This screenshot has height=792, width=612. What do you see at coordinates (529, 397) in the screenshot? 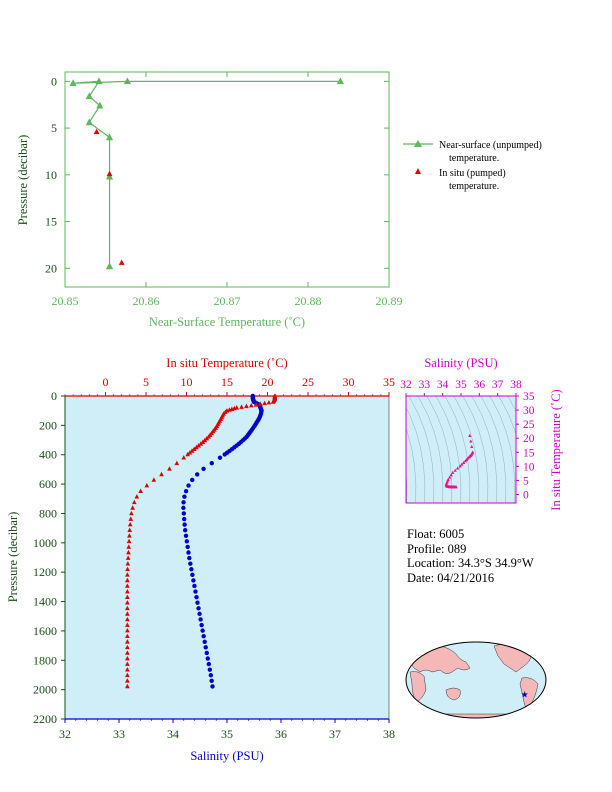
I see `ts-y-tick-label: 35` at bounding box center [529, 397].